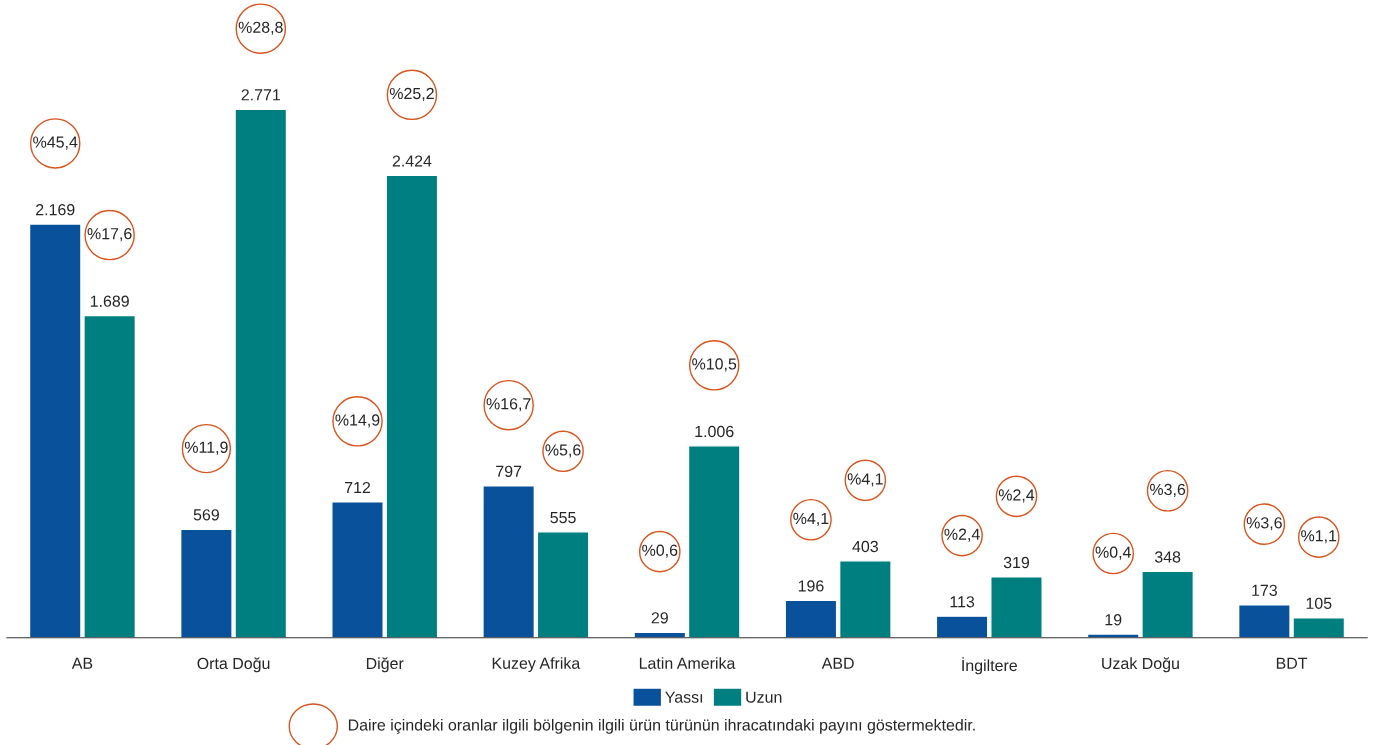 This screenshot has width=1374, height=745. What do you see at coordinates (1113, 553) in the screenshot?
I see `annotation: %0,4` at bounding box center [1113, 553].